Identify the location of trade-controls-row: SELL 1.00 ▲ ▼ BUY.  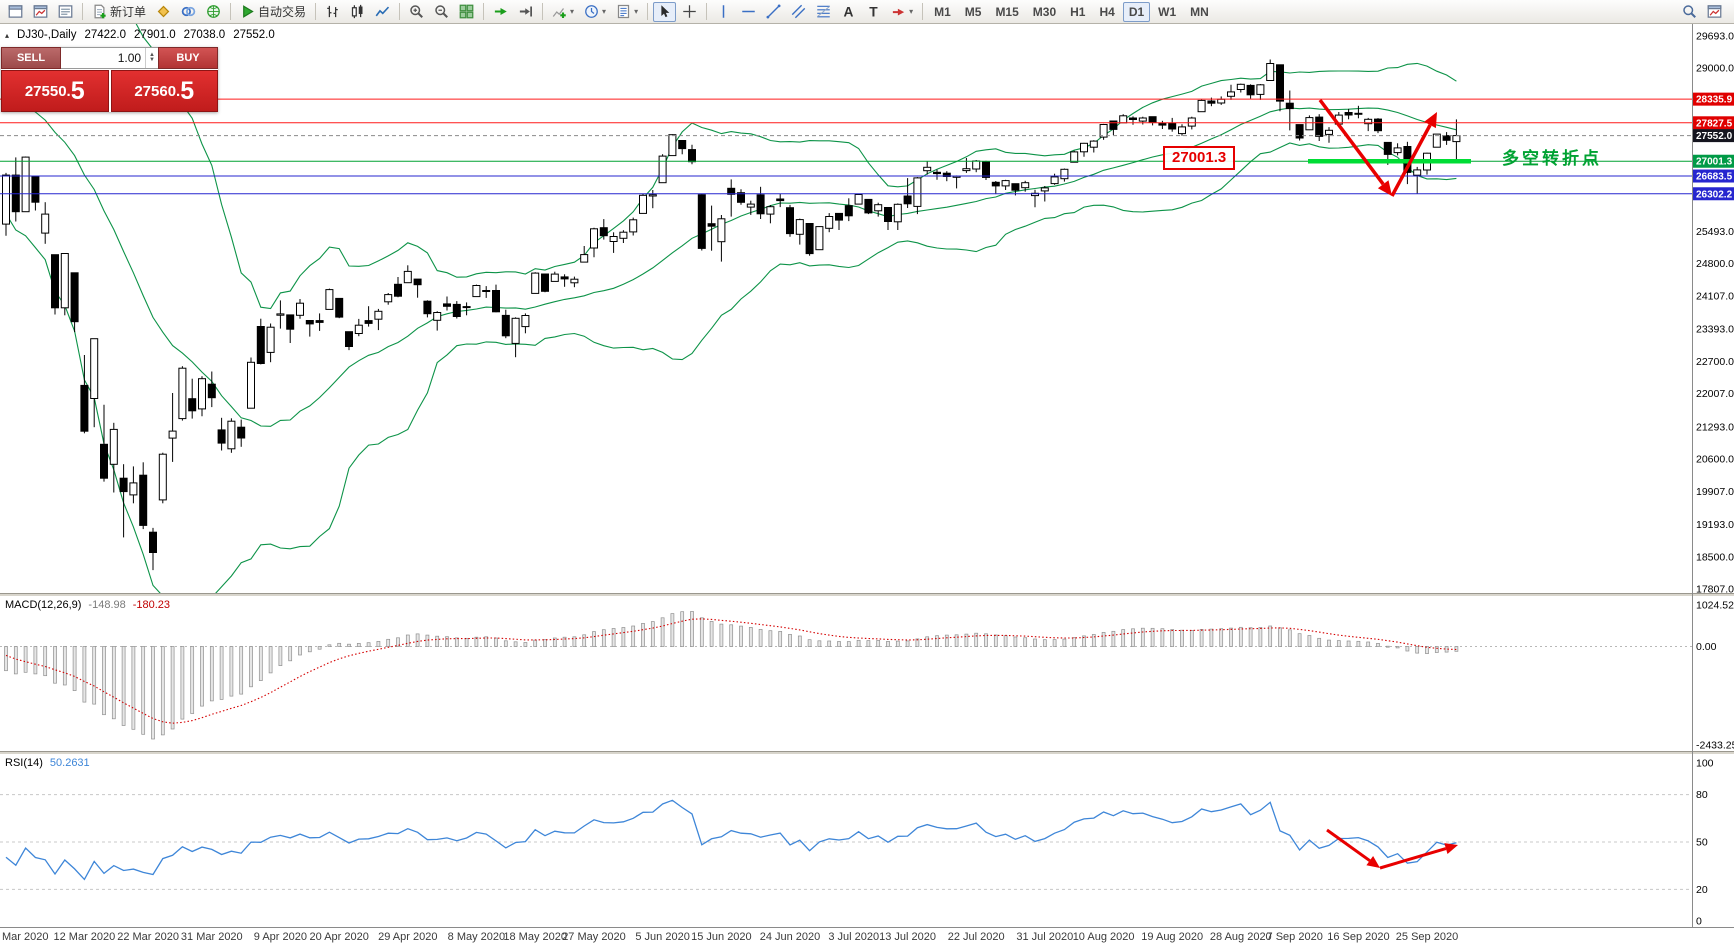
(109, 58).